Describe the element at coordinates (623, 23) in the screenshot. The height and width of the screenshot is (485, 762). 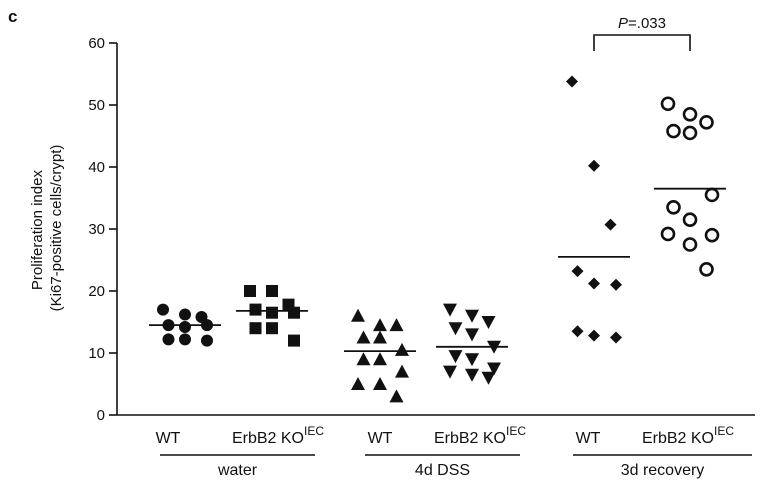
I see `p-value-prefix: P` at that location.